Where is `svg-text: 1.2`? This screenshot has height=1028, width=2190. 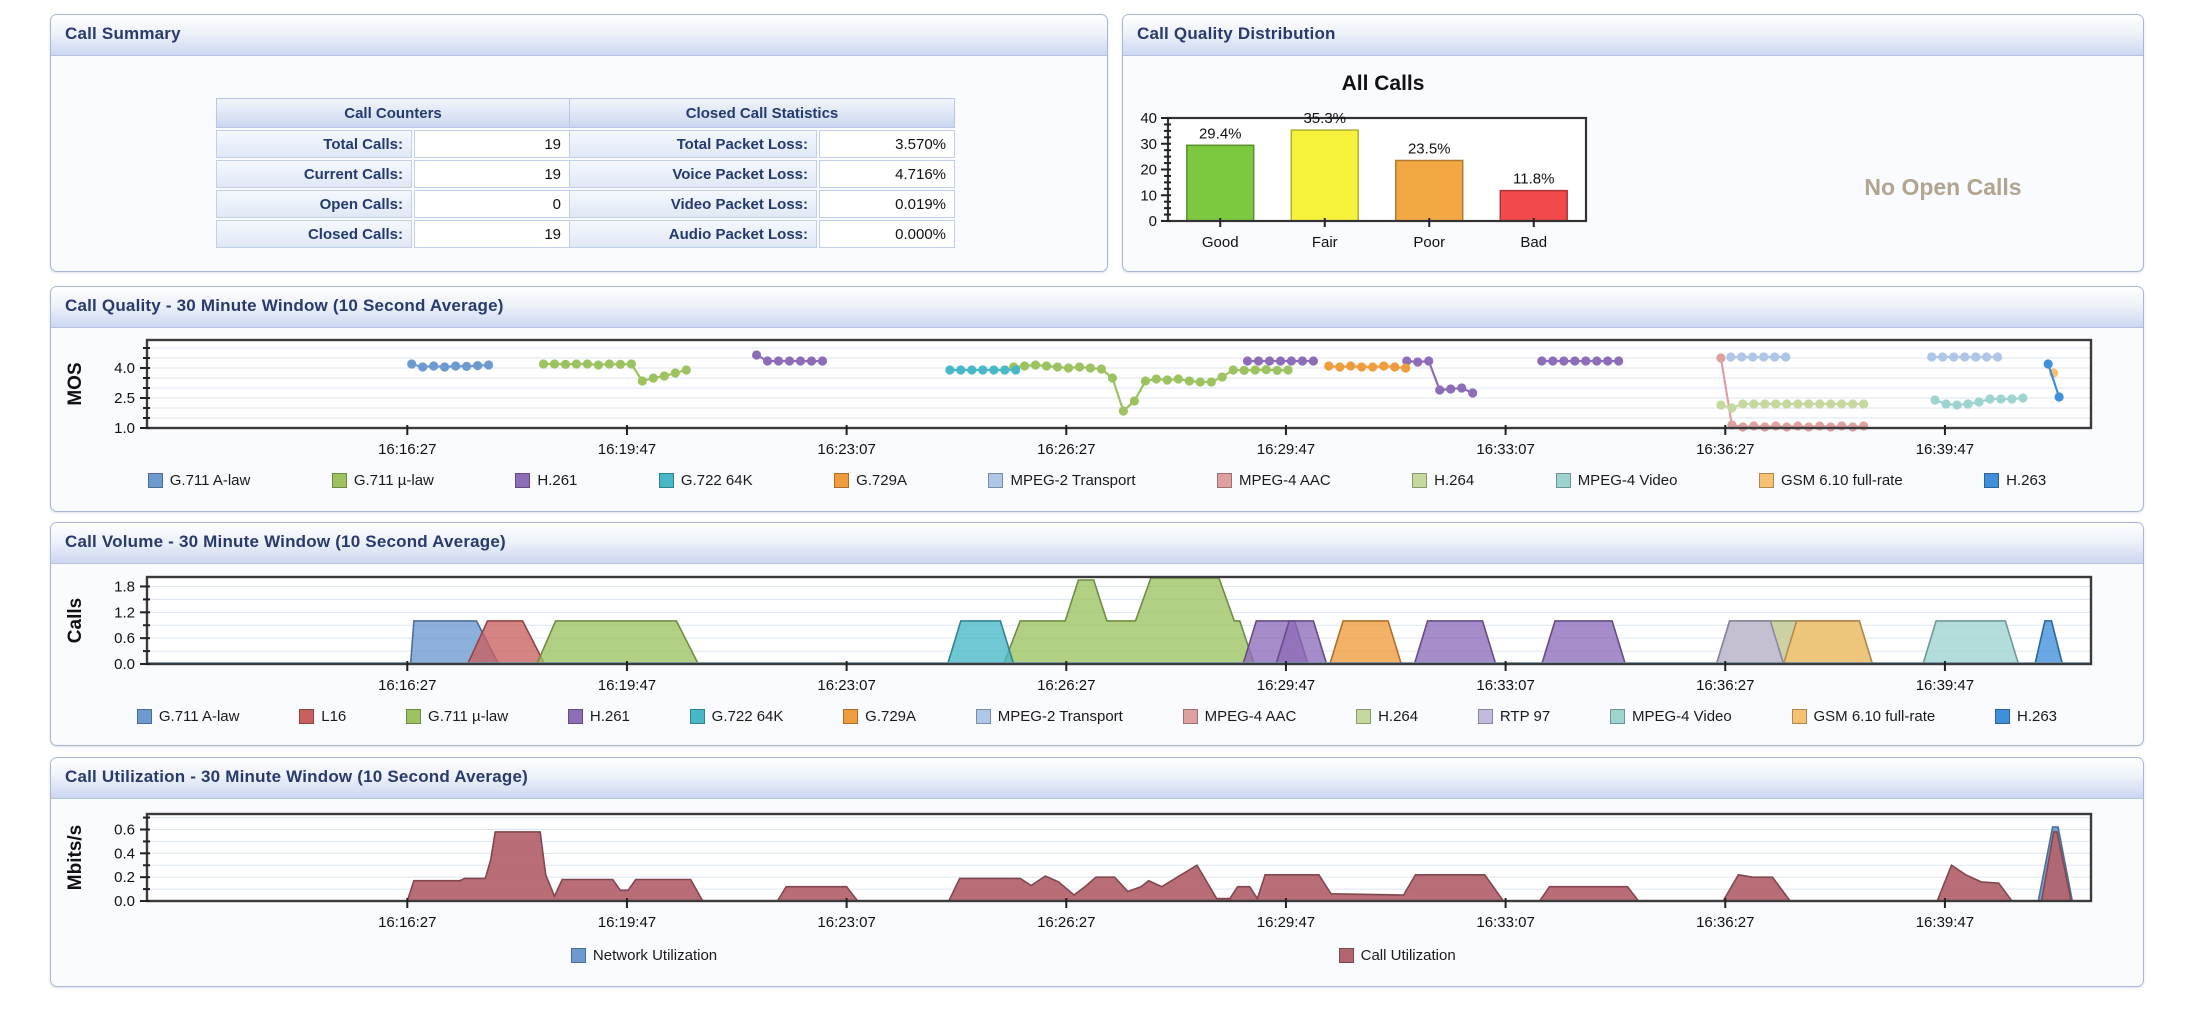
svg-text: 1.2 is located at coordinates (124, 612).